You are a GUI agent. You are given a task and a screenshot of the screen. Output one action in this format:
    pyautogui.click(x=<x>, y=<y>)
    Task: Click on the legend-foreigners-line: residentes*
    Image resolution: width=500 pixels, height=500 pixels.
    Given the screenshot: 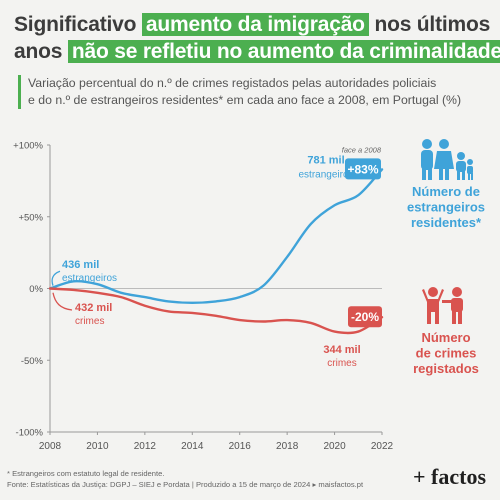 What is the action you would take?
    pyautogui.click(x=446, y=222)
    